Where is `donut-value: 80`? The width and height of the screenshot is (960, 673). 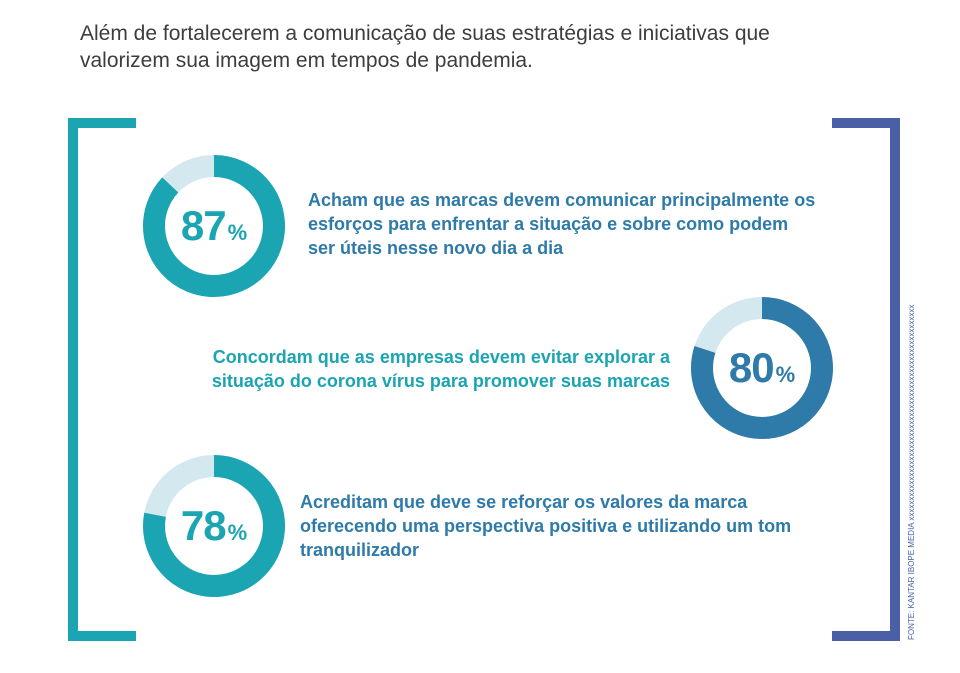 donut-value: 80 is located at coordinates (751, 367).